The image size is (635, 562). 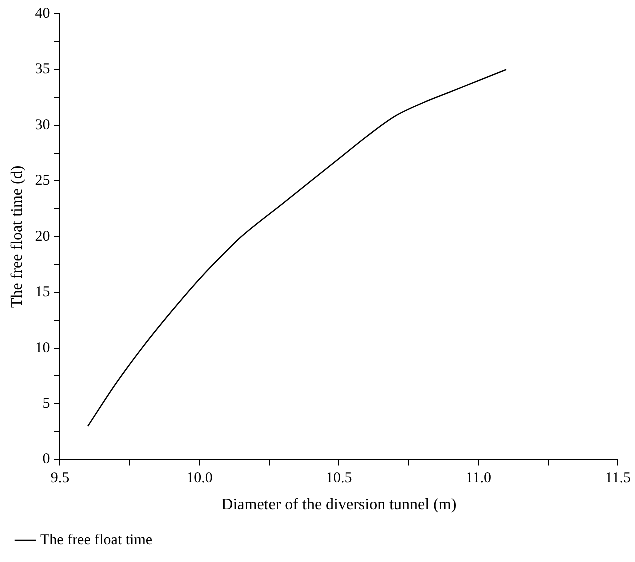 I want to click on y-tick-label: 0, so click(x=46, y=460).